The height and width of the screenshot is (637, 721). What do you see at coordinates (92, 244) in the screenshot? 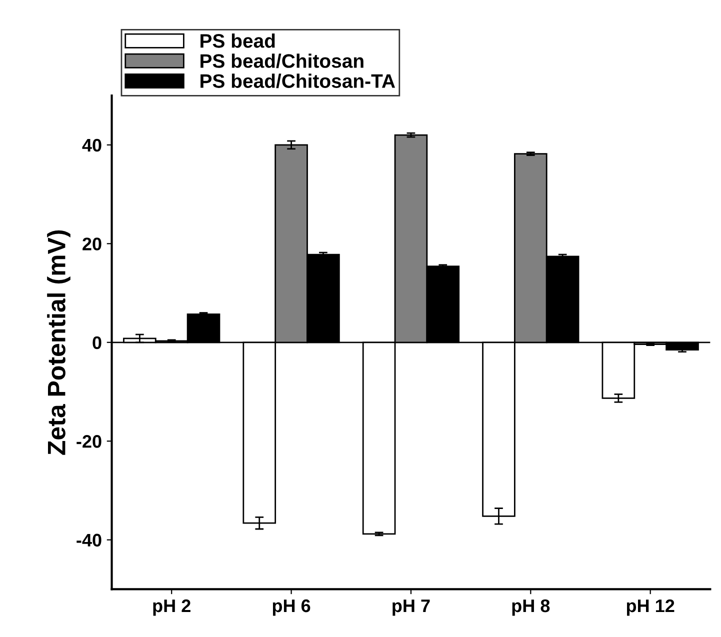
I see `y-tick-label: 20` at bounding box center [92, 244].